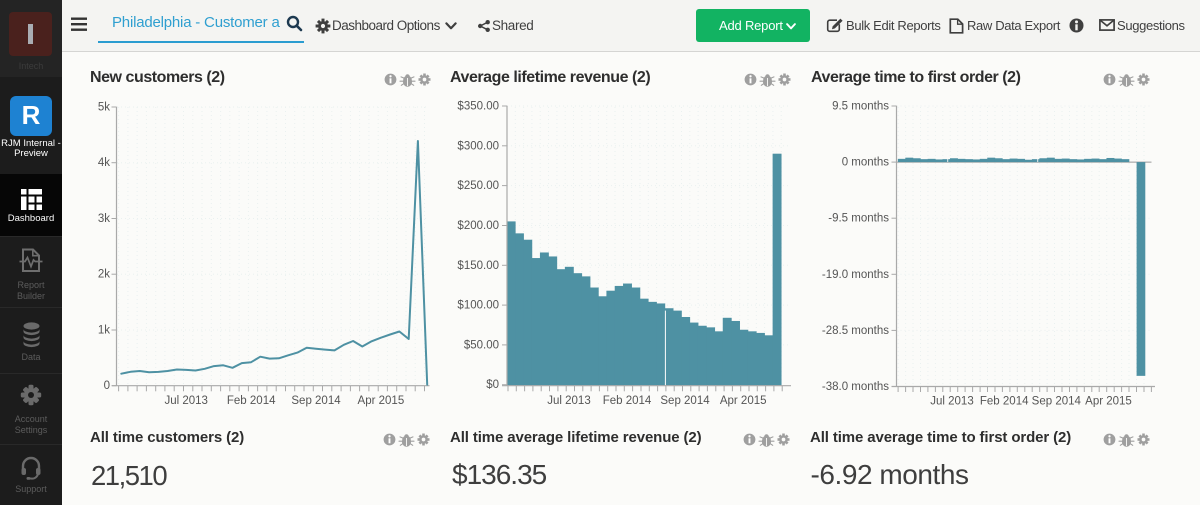 Image resolution: width=1200 pixels, height=505 pixels. Describe the element at coordinates (855, 331) in the screenshot. I see `svg-text: -28.5 months` at that location.